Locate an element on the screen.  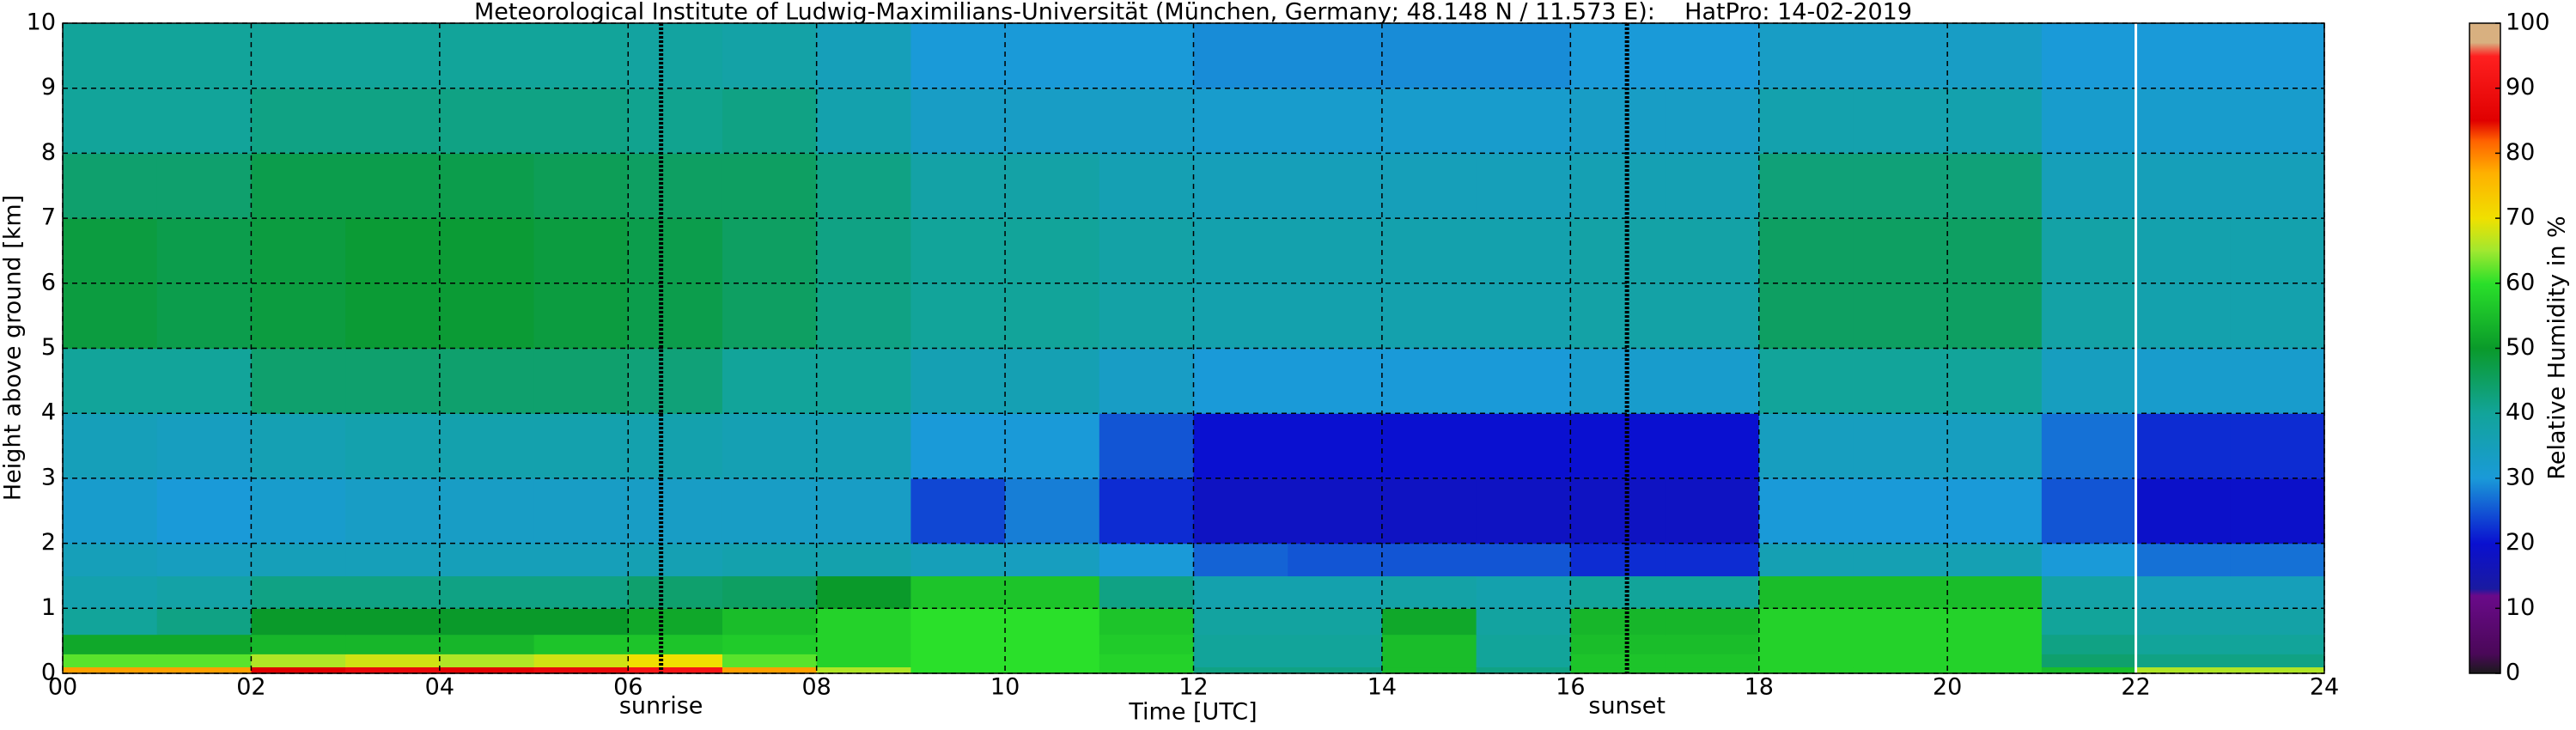
colorbar-tick-label: 10 is located at coordinates (2520, 607).